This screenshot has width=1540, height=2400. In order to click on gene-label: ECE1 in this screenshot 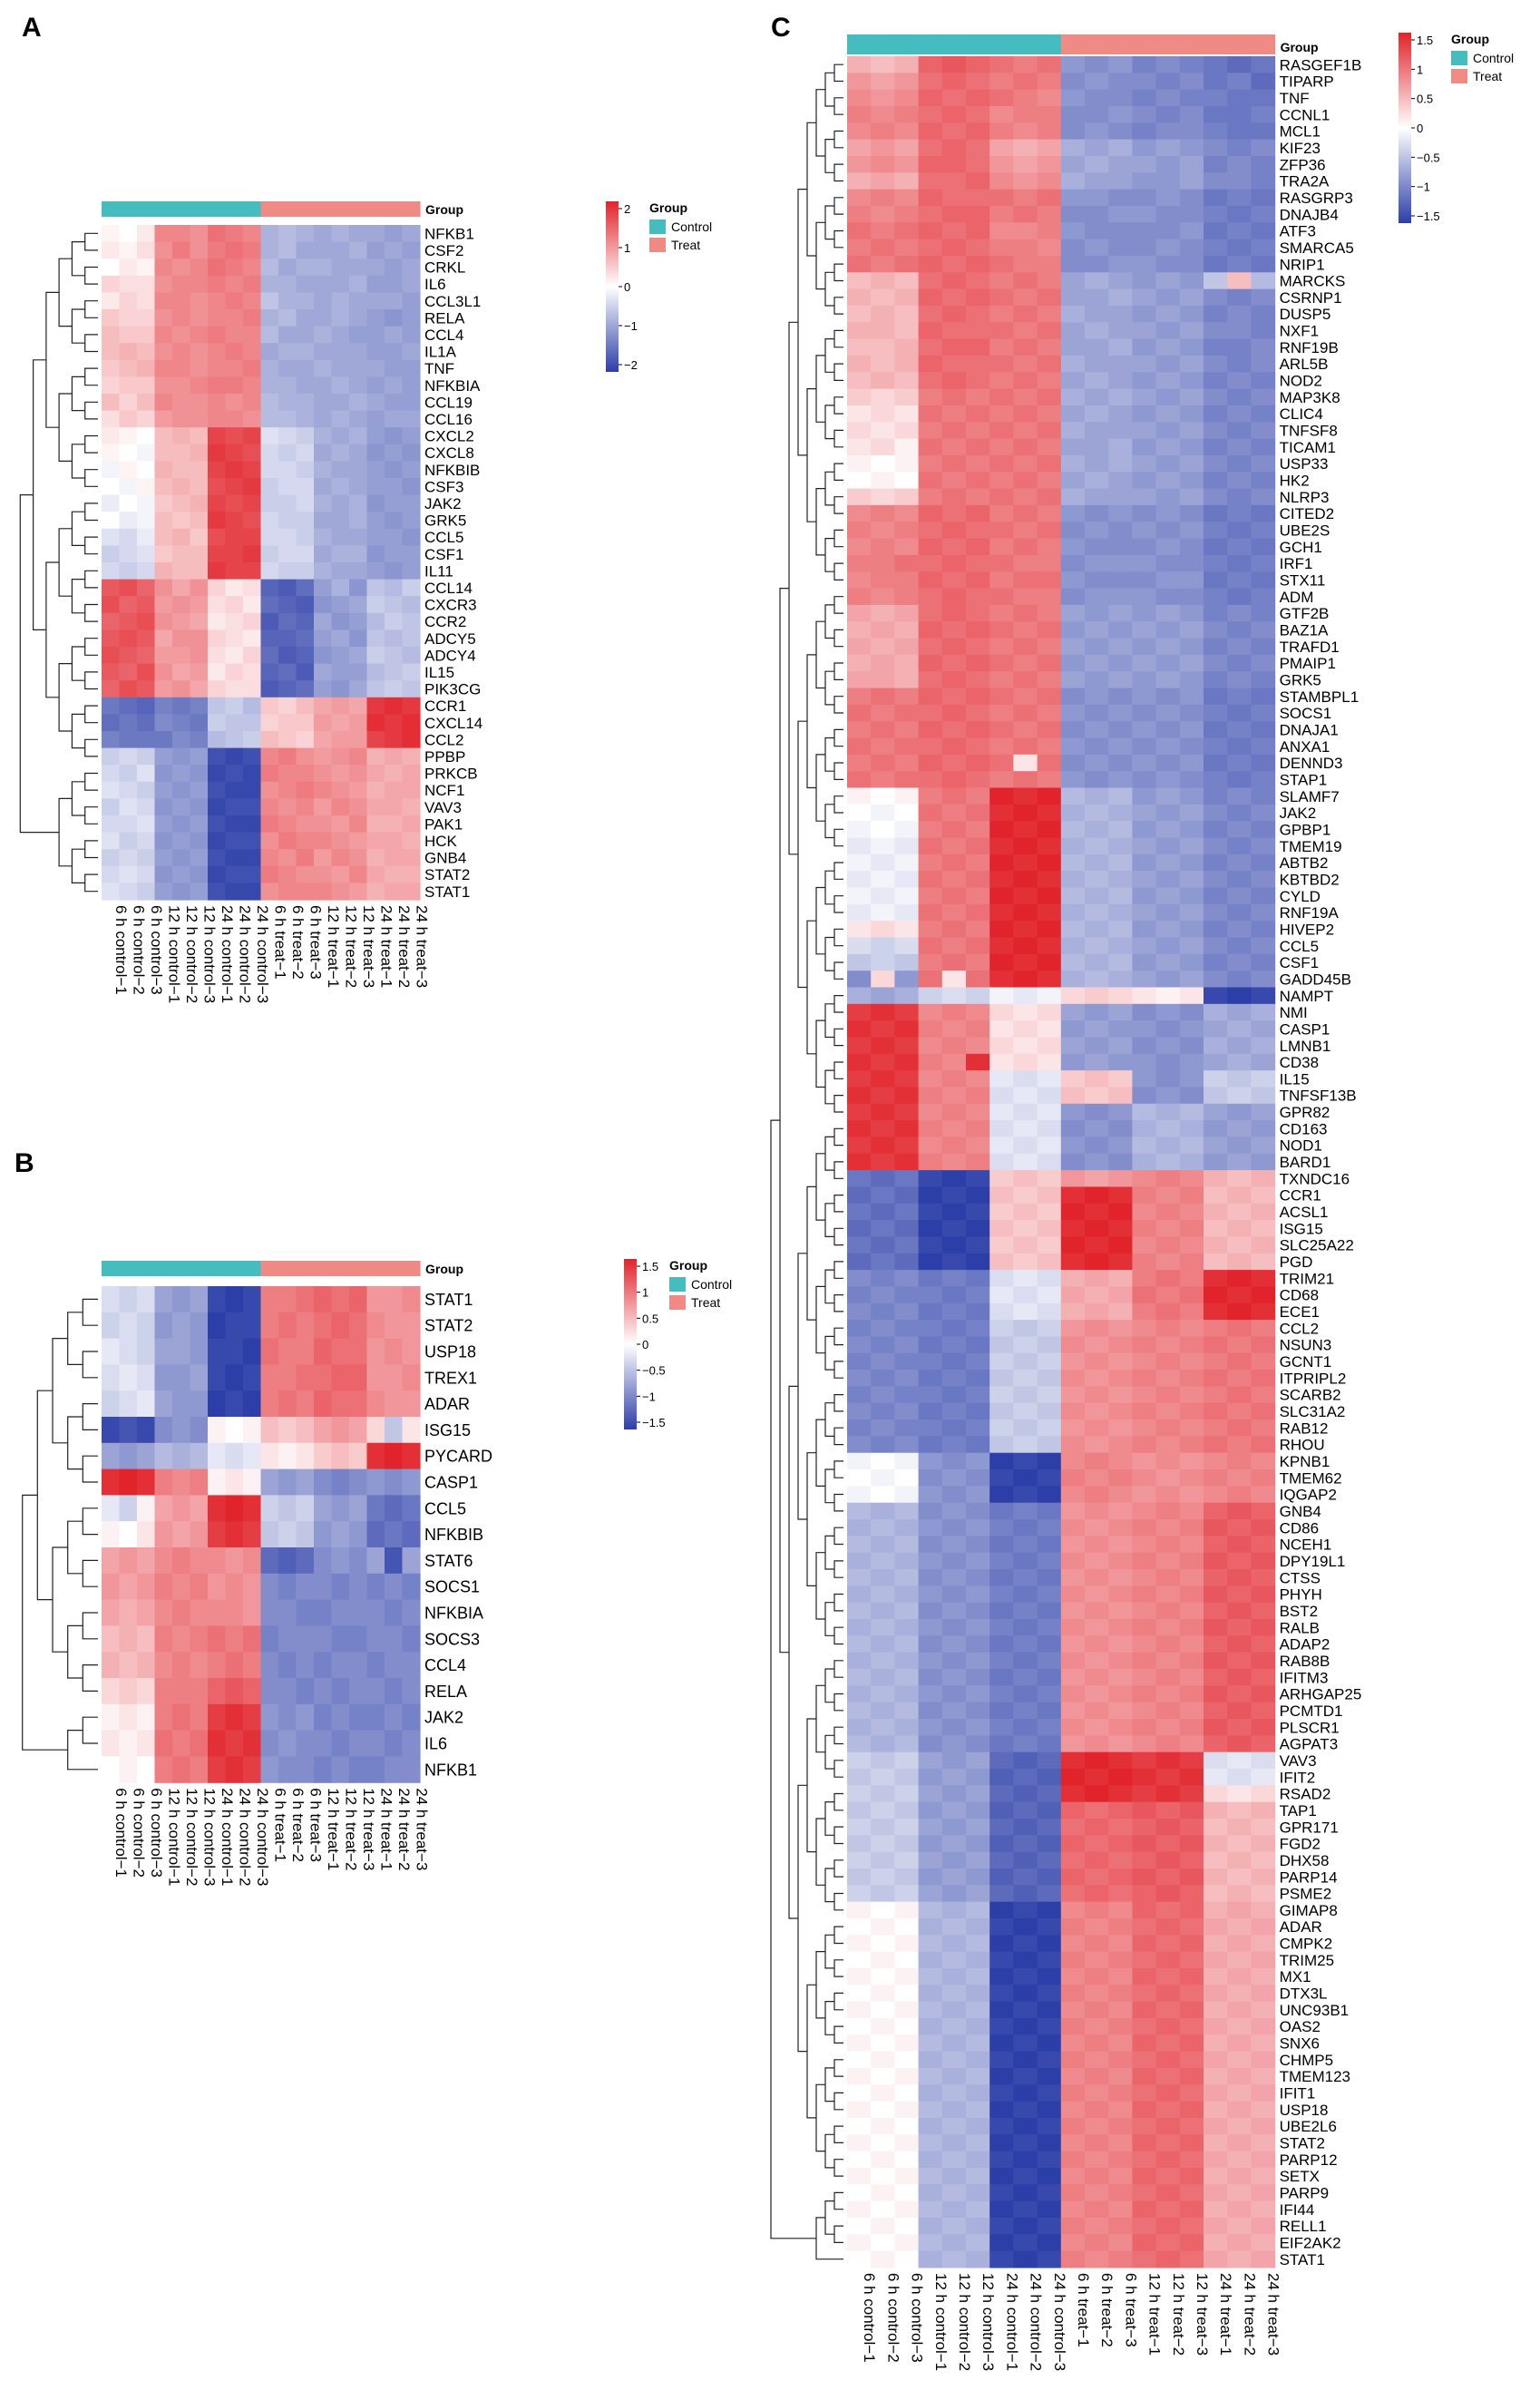, I will do `click(1300, 1312)`.